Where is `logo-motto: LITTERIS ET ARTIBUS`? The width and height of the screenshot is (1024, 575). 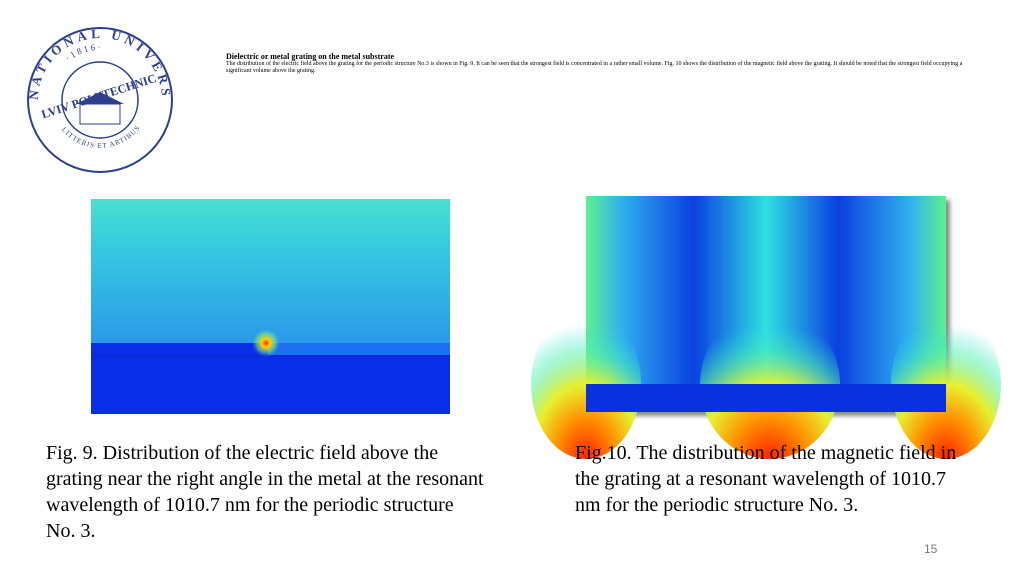
logo-motto: LITTERIS ET ARTIBUS is located at coordinates (100, 137).